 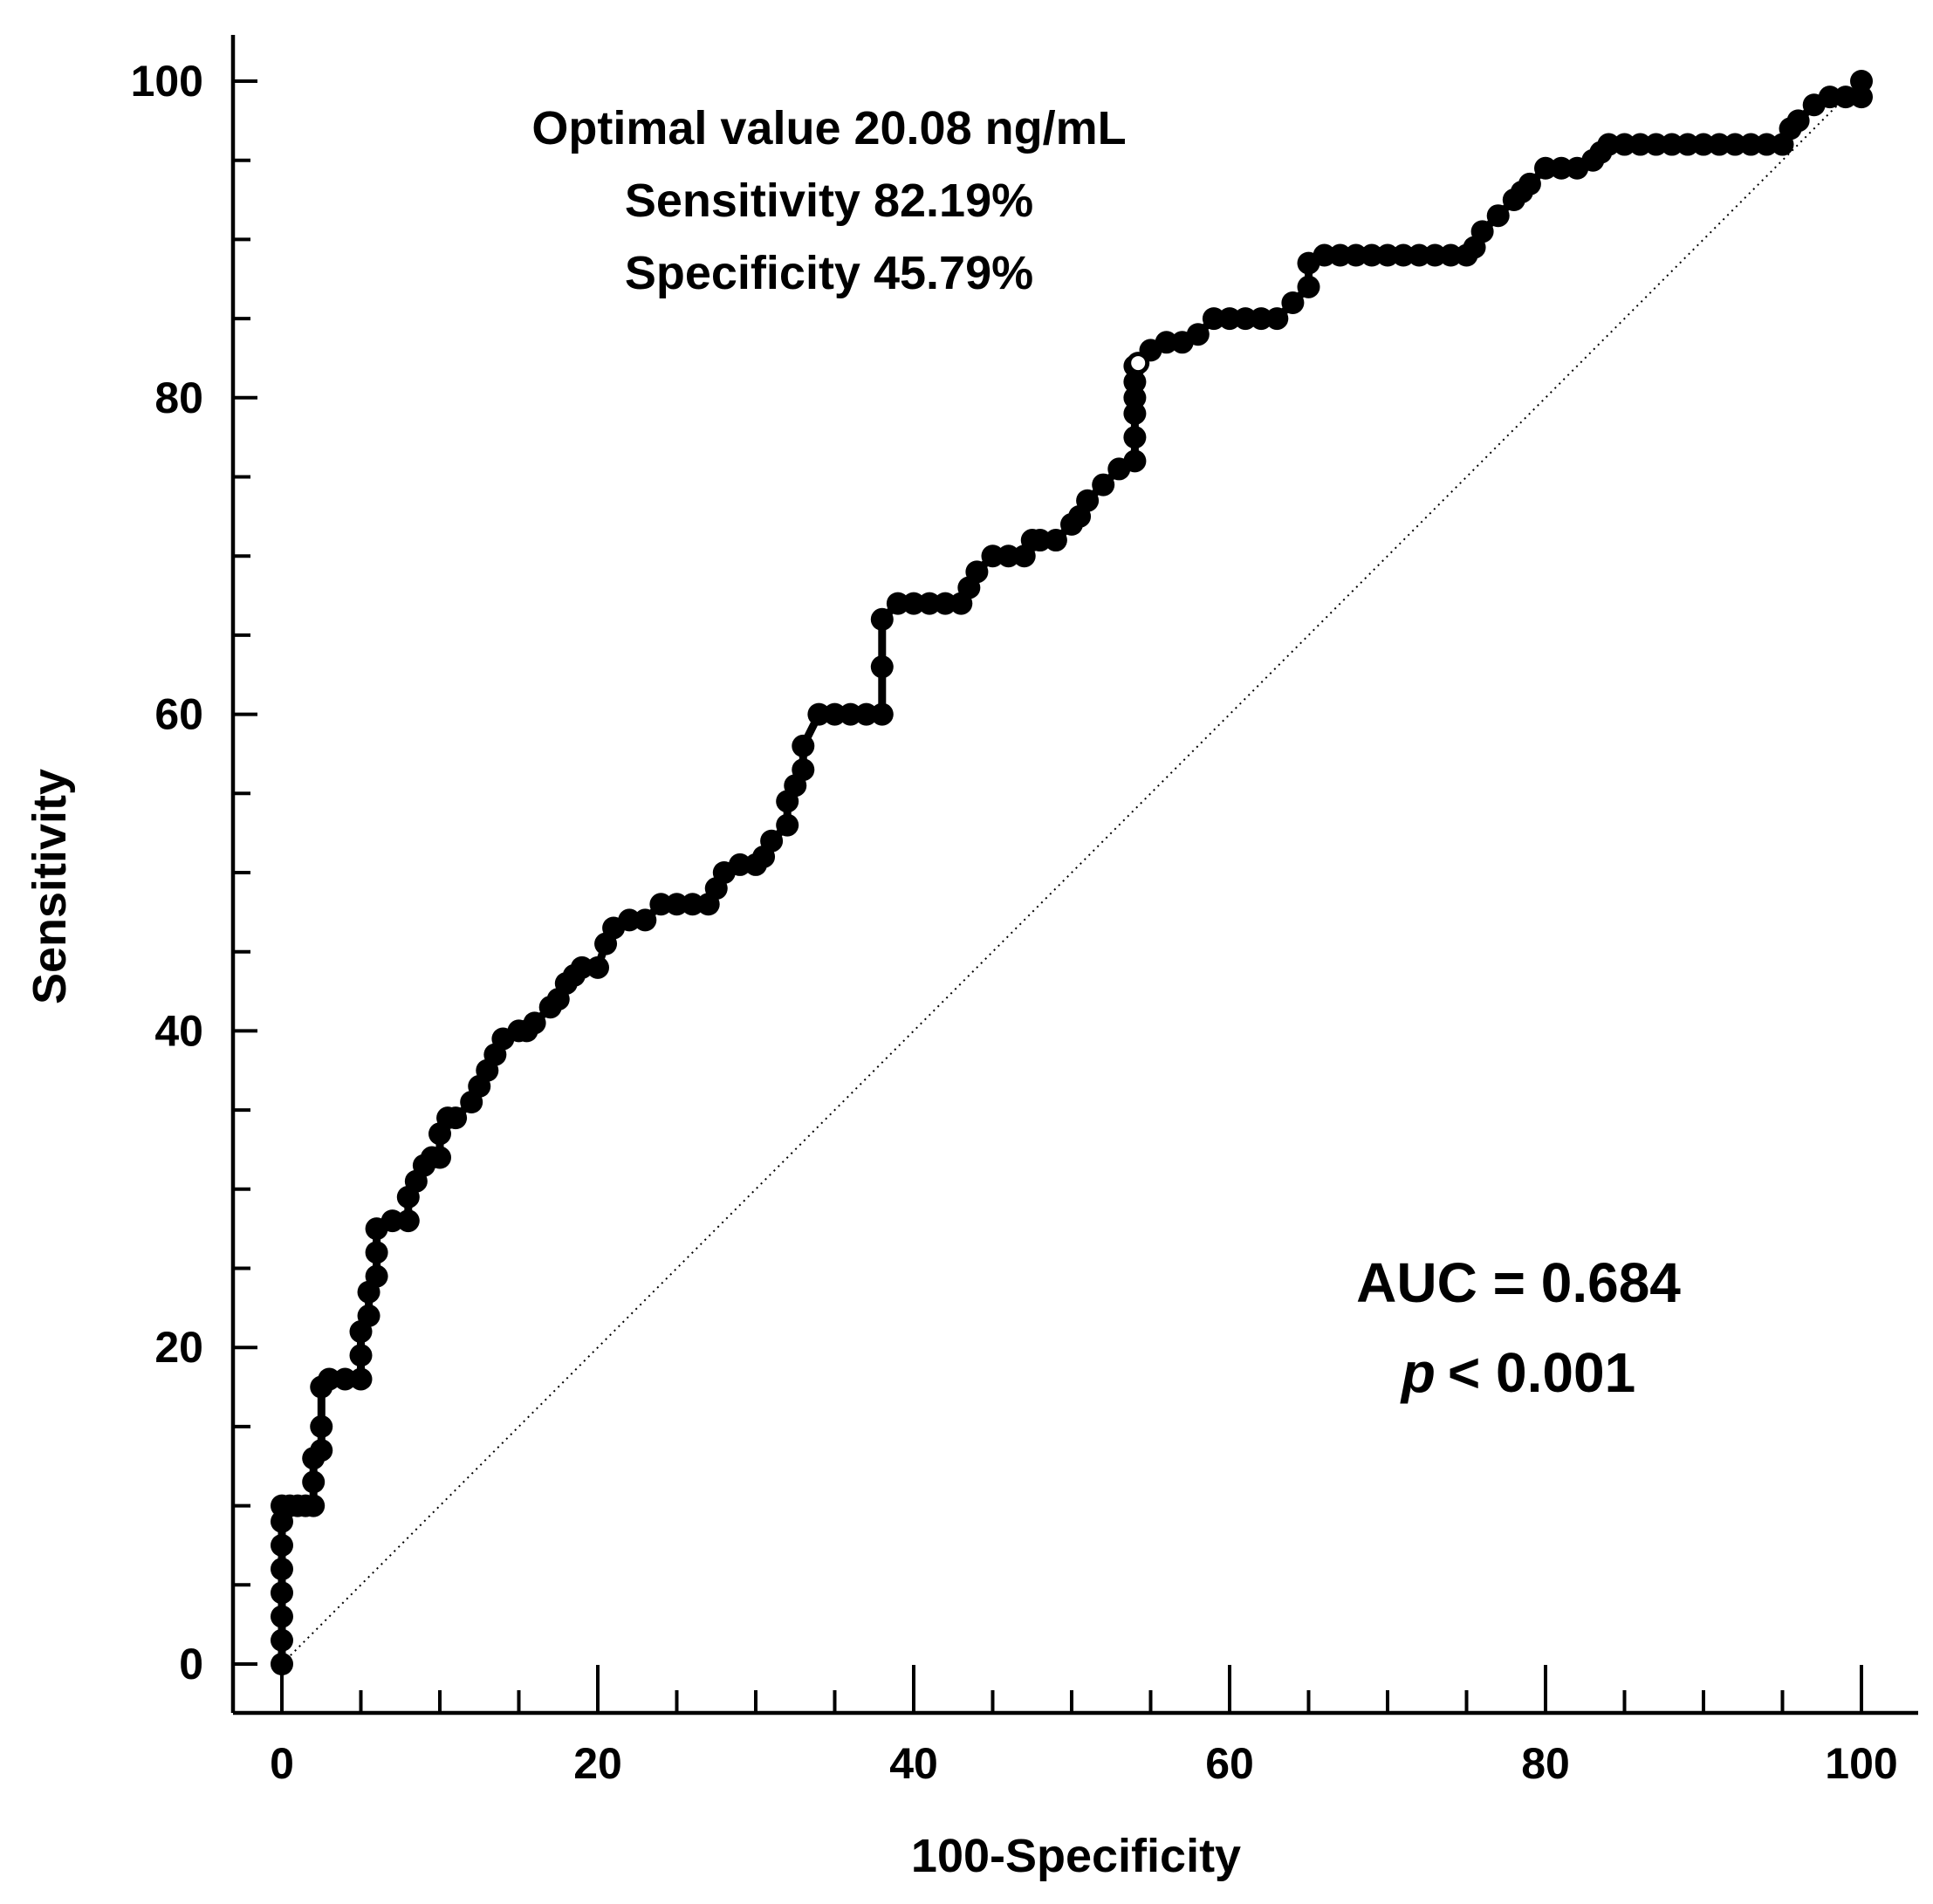 I want to click on annotation-specificity: Specificity 45.79%, so click(x=829, y=273).